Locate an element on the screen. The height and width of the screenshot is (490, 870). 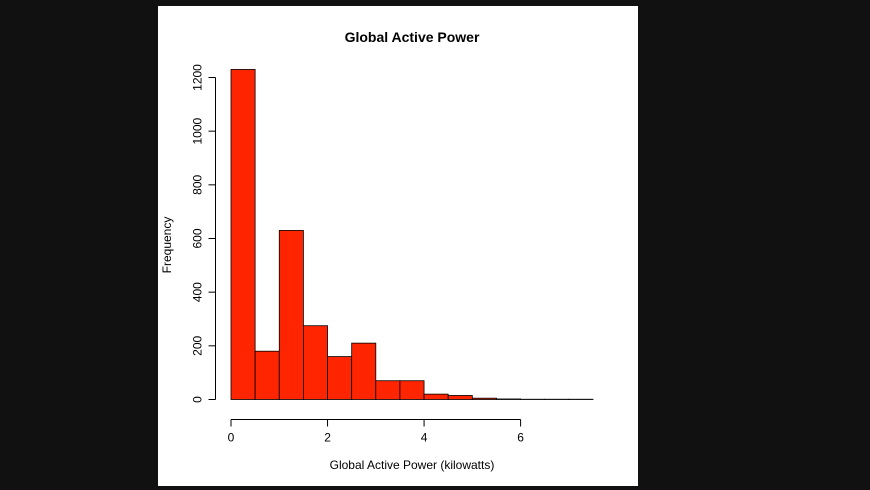
x-tick-label: 0 is located at coordinates (231, 438).